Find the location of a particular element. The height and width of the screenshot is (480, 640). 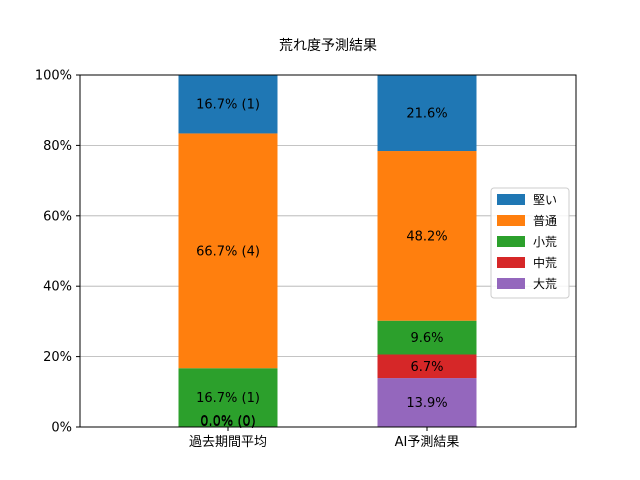

y-axis: 0% 20% 40% 60% 80% 100% is located at coordinates (57, 252).